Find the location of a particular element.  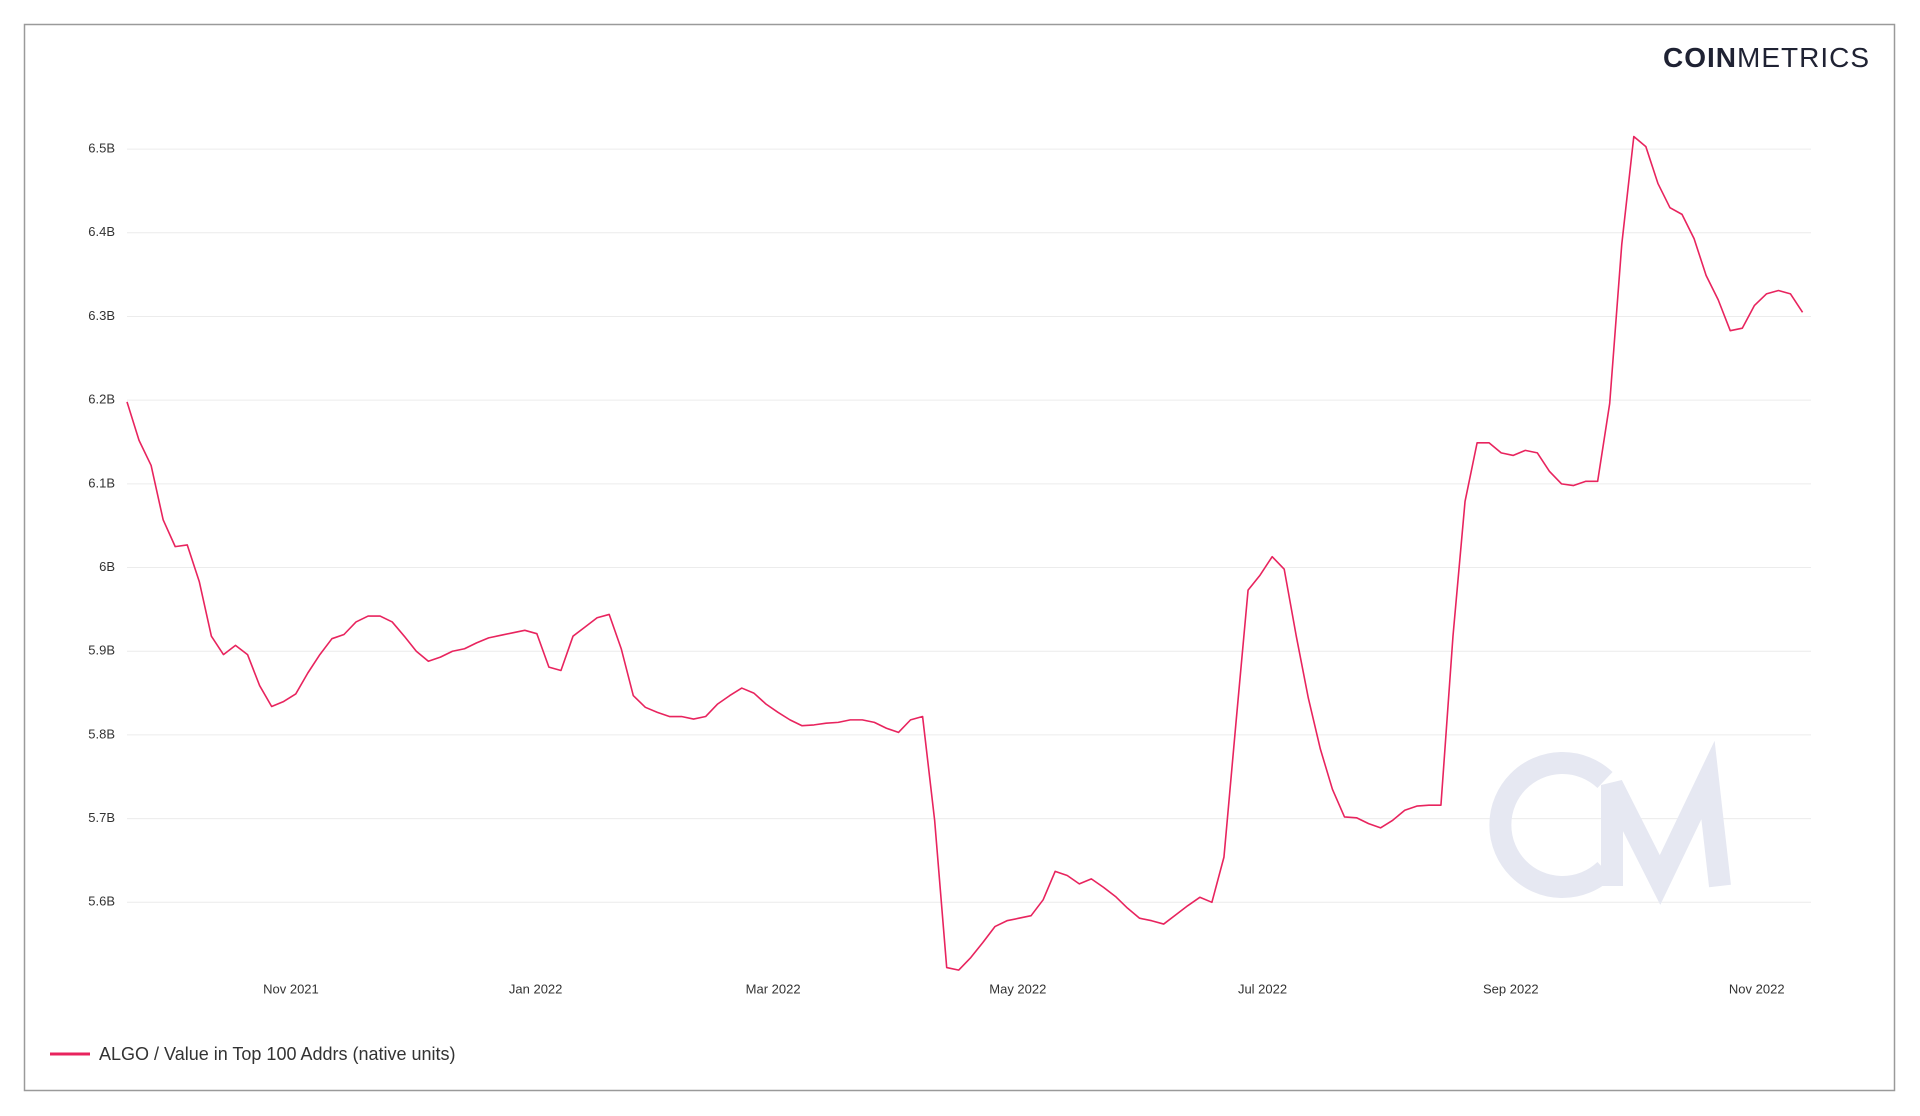

watermark-c is located at coordinates (1551, 825).